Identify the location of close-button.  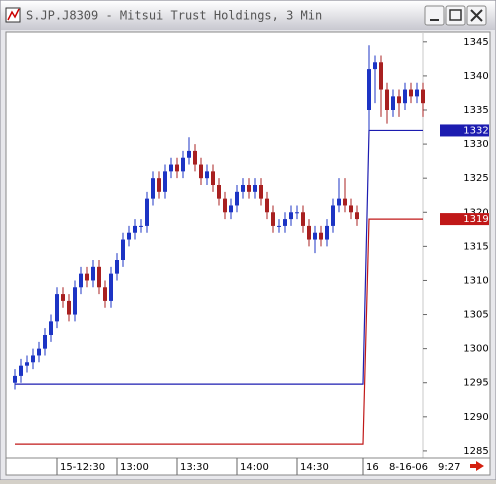
(476, 15).